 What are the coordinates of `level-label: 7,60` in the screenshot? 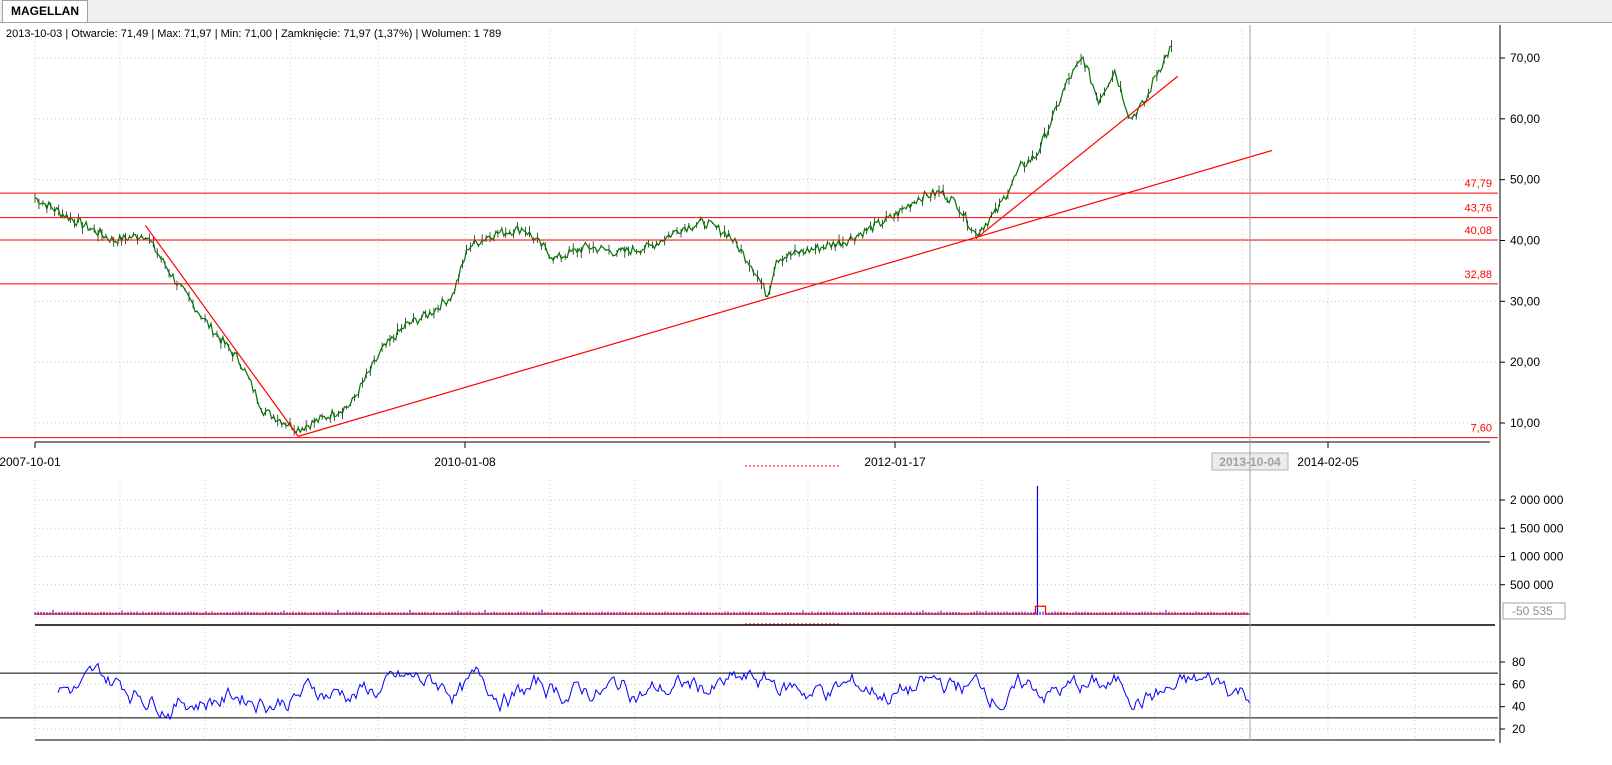 It's located at (1481, 429).